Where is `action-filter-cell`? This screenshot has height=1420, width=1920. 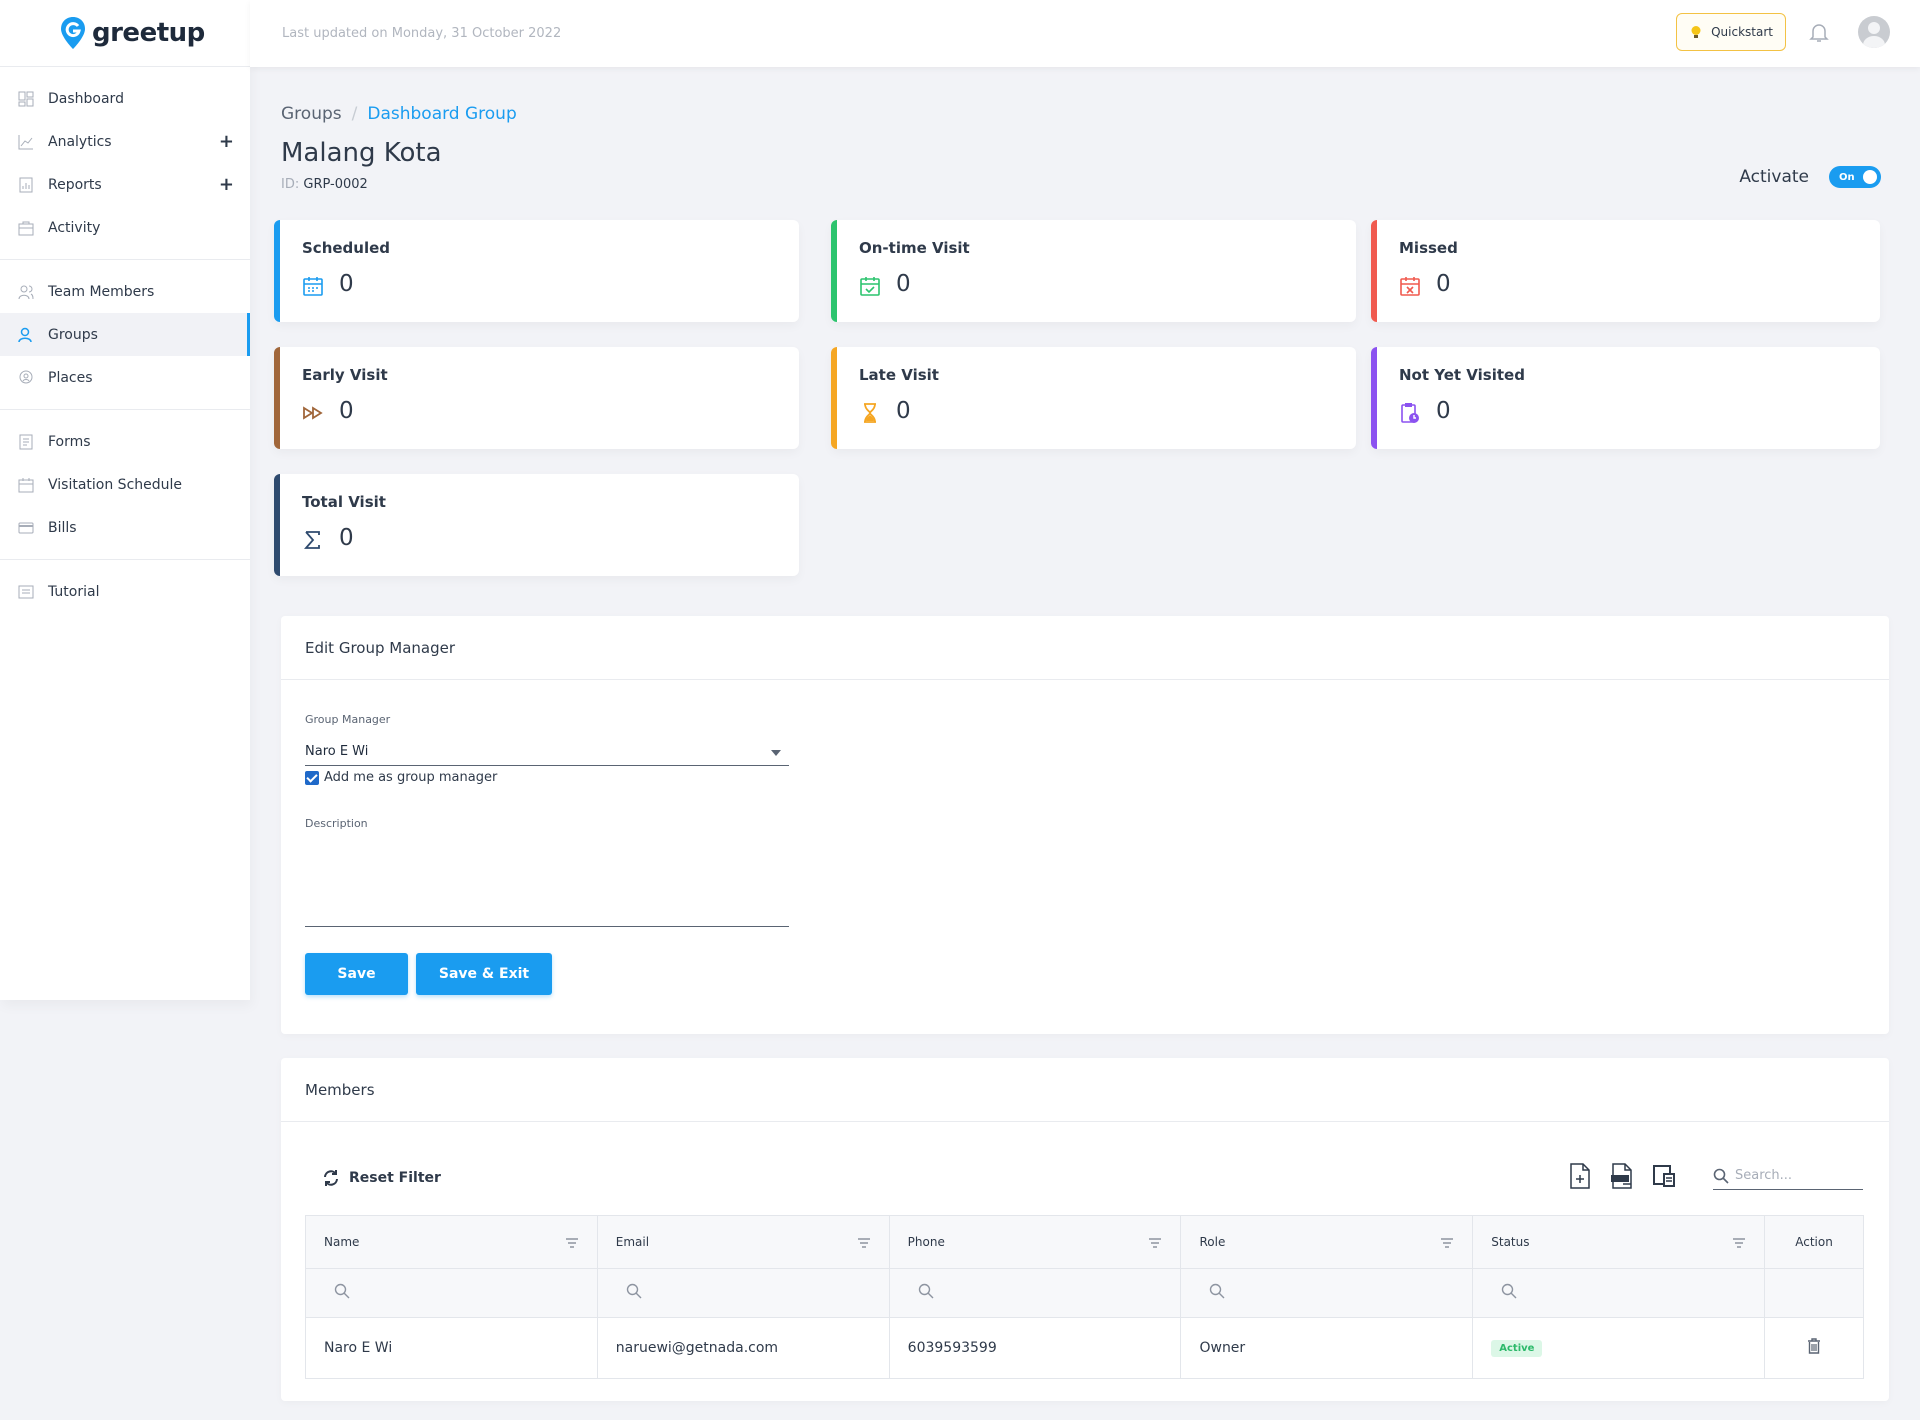
action-filter-cell is located at coordinates (1814, 1293).